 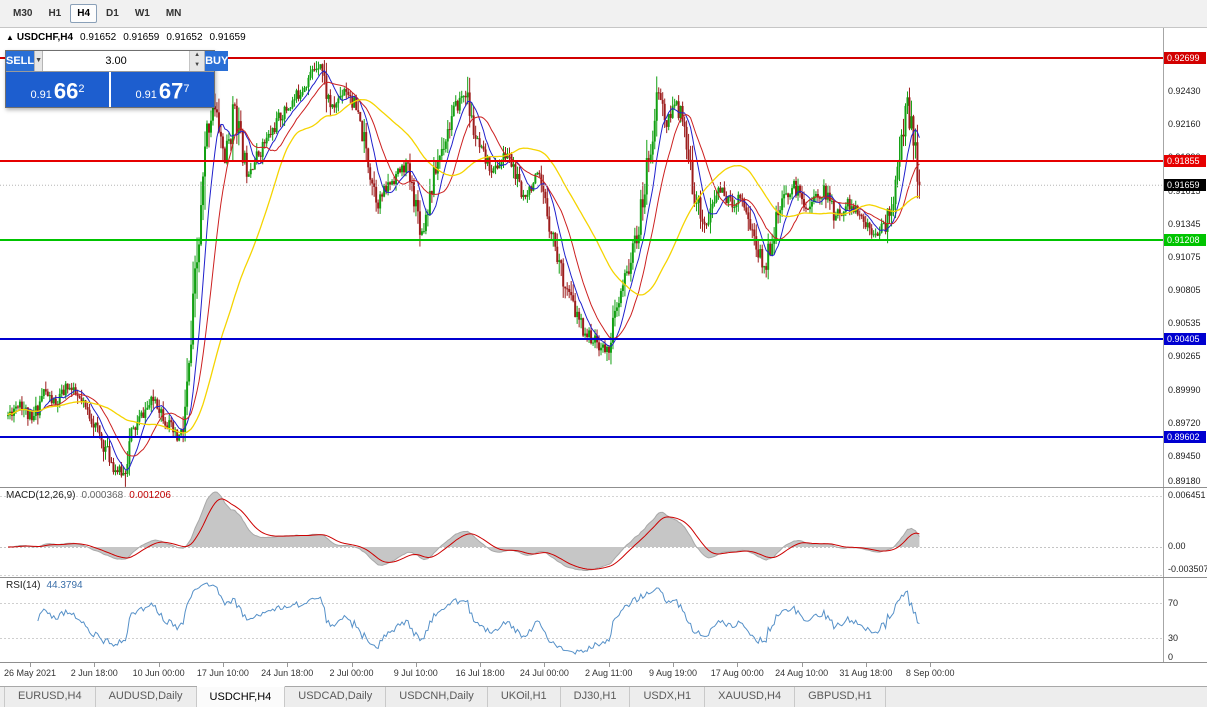 I want to click on chart-ohlc-header: ▲ USDCHF,H4 0.91652 0.91659 0.91652 0.91659, so click(x=126, y=37).